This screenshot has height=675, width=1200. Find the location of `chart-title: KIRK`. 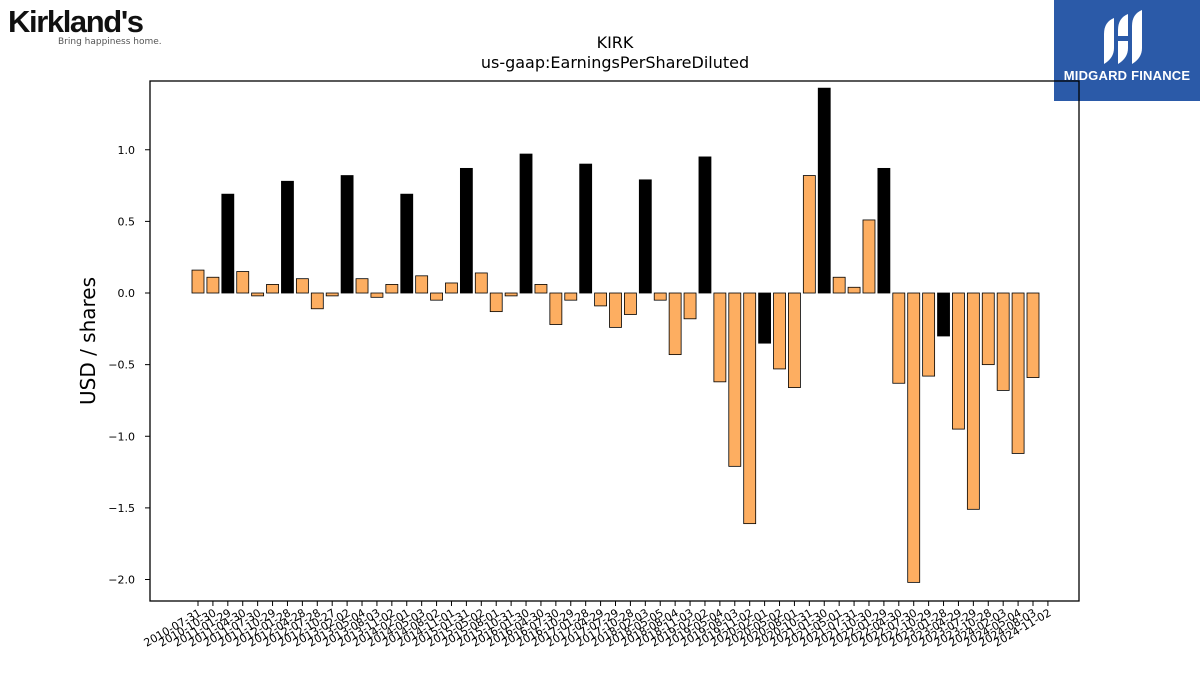

chart-title: KIRK is located at coordinates (615, 42).